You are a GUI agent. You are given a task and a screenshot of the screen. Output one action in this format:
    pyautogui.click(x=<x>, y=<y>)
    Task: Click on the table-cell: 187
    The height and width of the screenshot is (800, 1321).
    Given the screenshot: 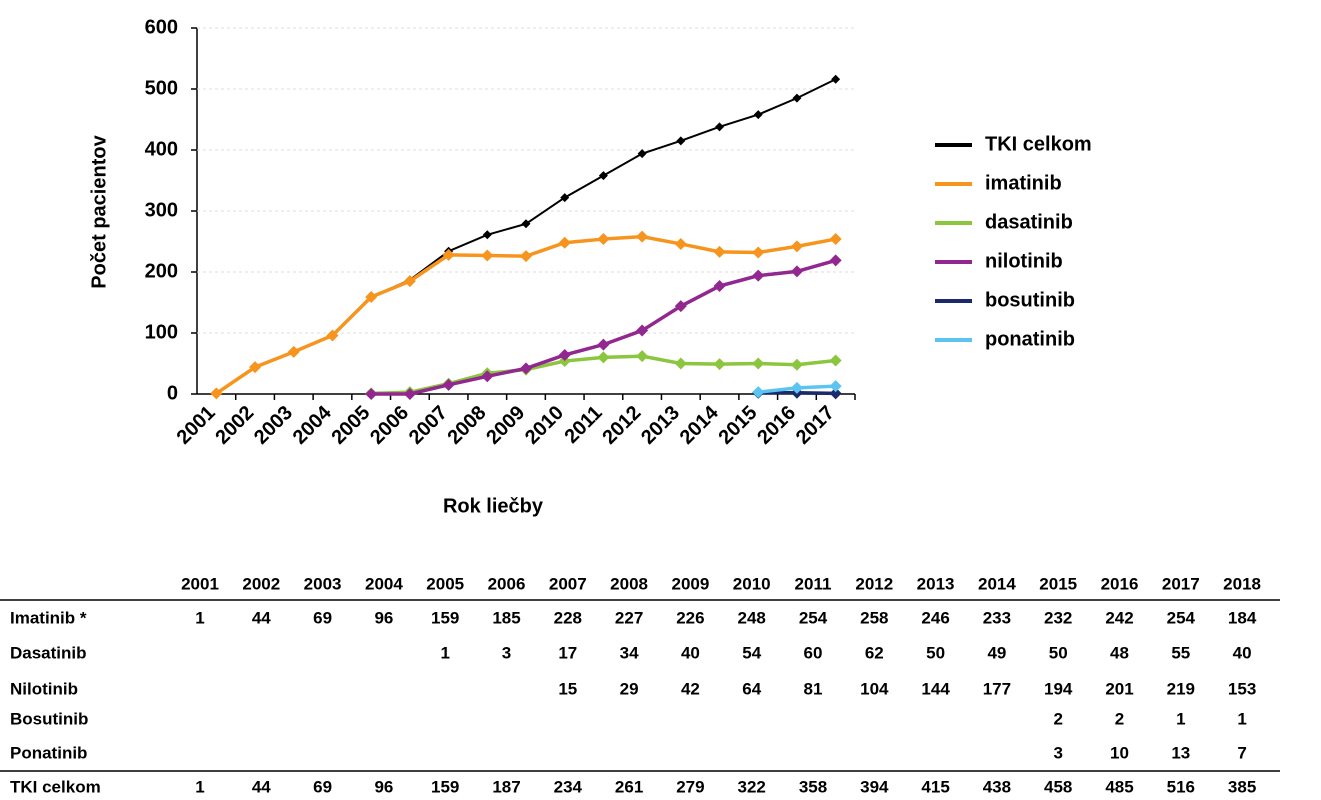 What is the action you would take?
    pyautogui.click(x=506, y=786)
    